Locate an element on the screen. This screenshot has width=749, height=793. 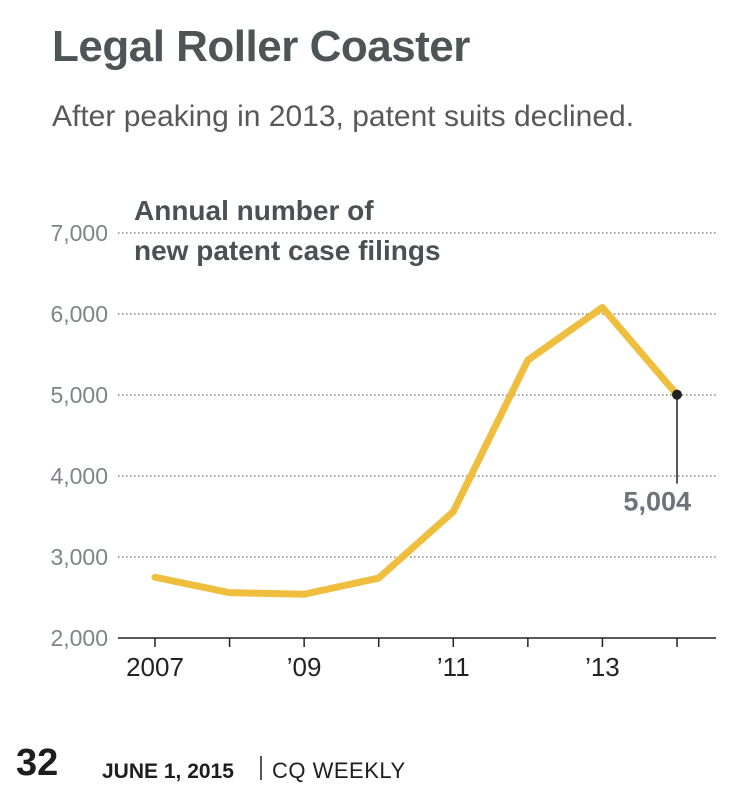
footer-divider is located at coordinates (261, 768).